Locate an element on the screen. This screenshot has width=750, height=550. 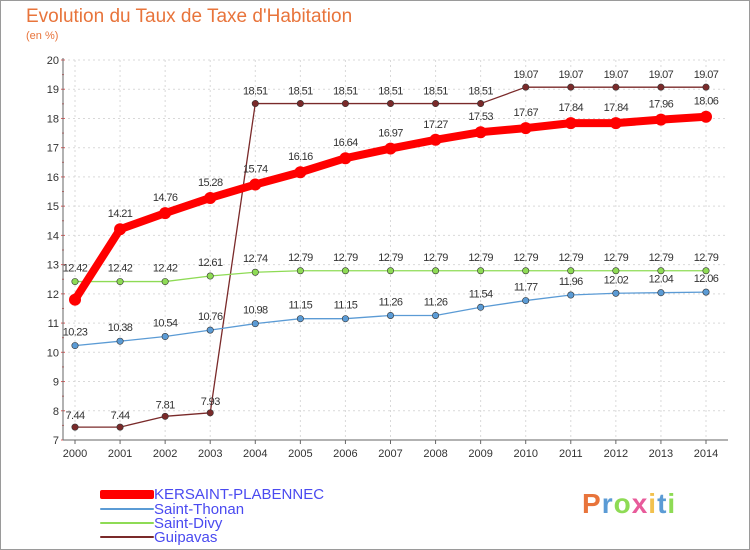
logo-letter: P is located at coordinates (592, 503).